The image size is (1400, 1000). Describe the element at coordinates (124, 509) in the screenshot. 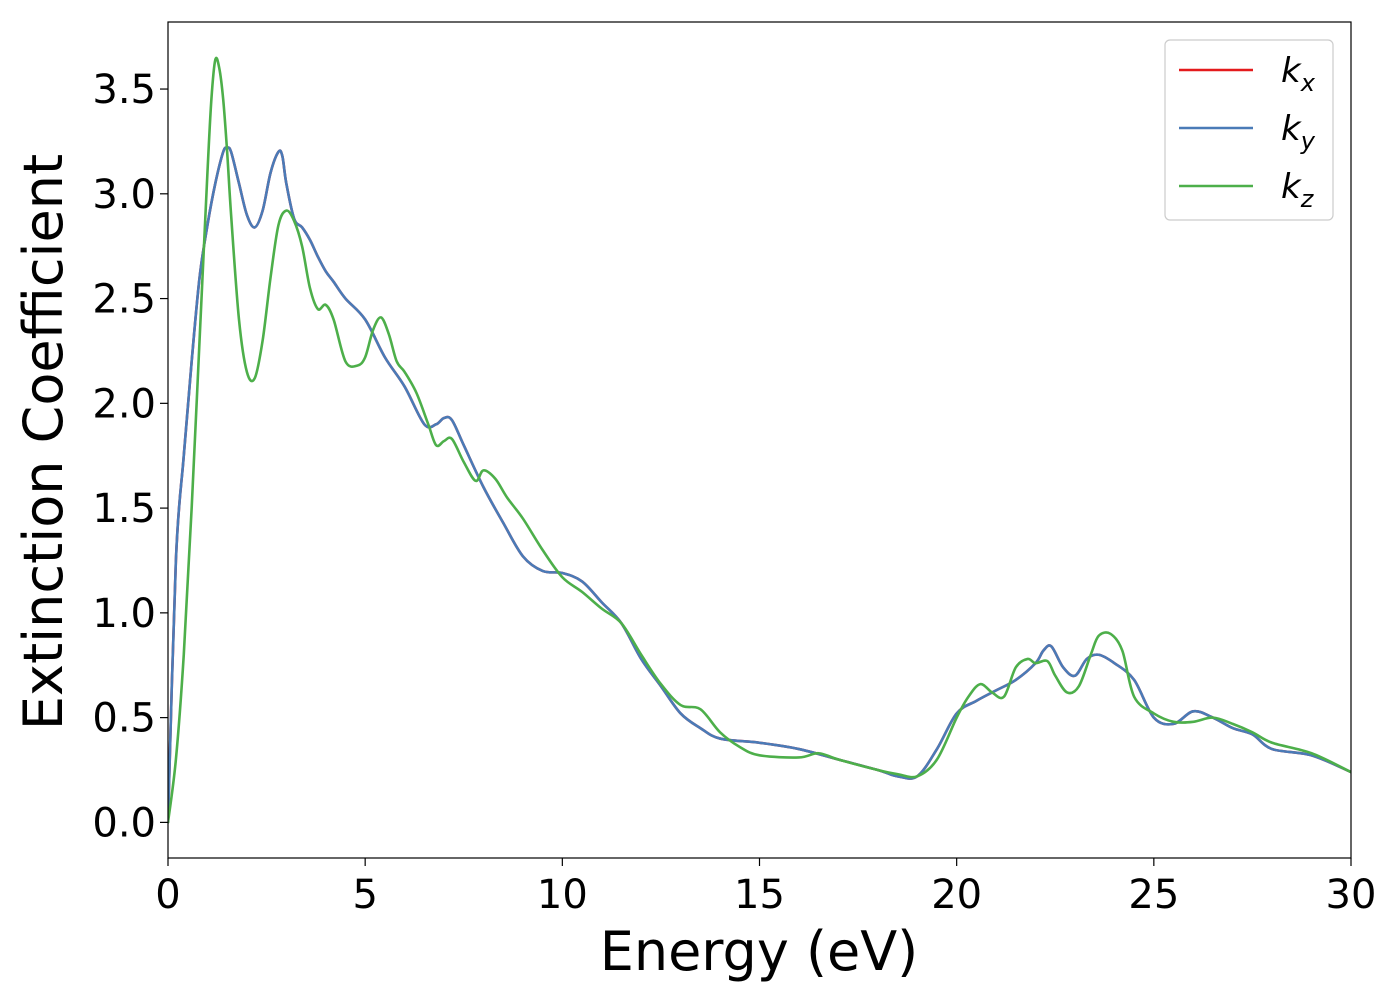

I see `y-tick-label: 1.5` at that location.